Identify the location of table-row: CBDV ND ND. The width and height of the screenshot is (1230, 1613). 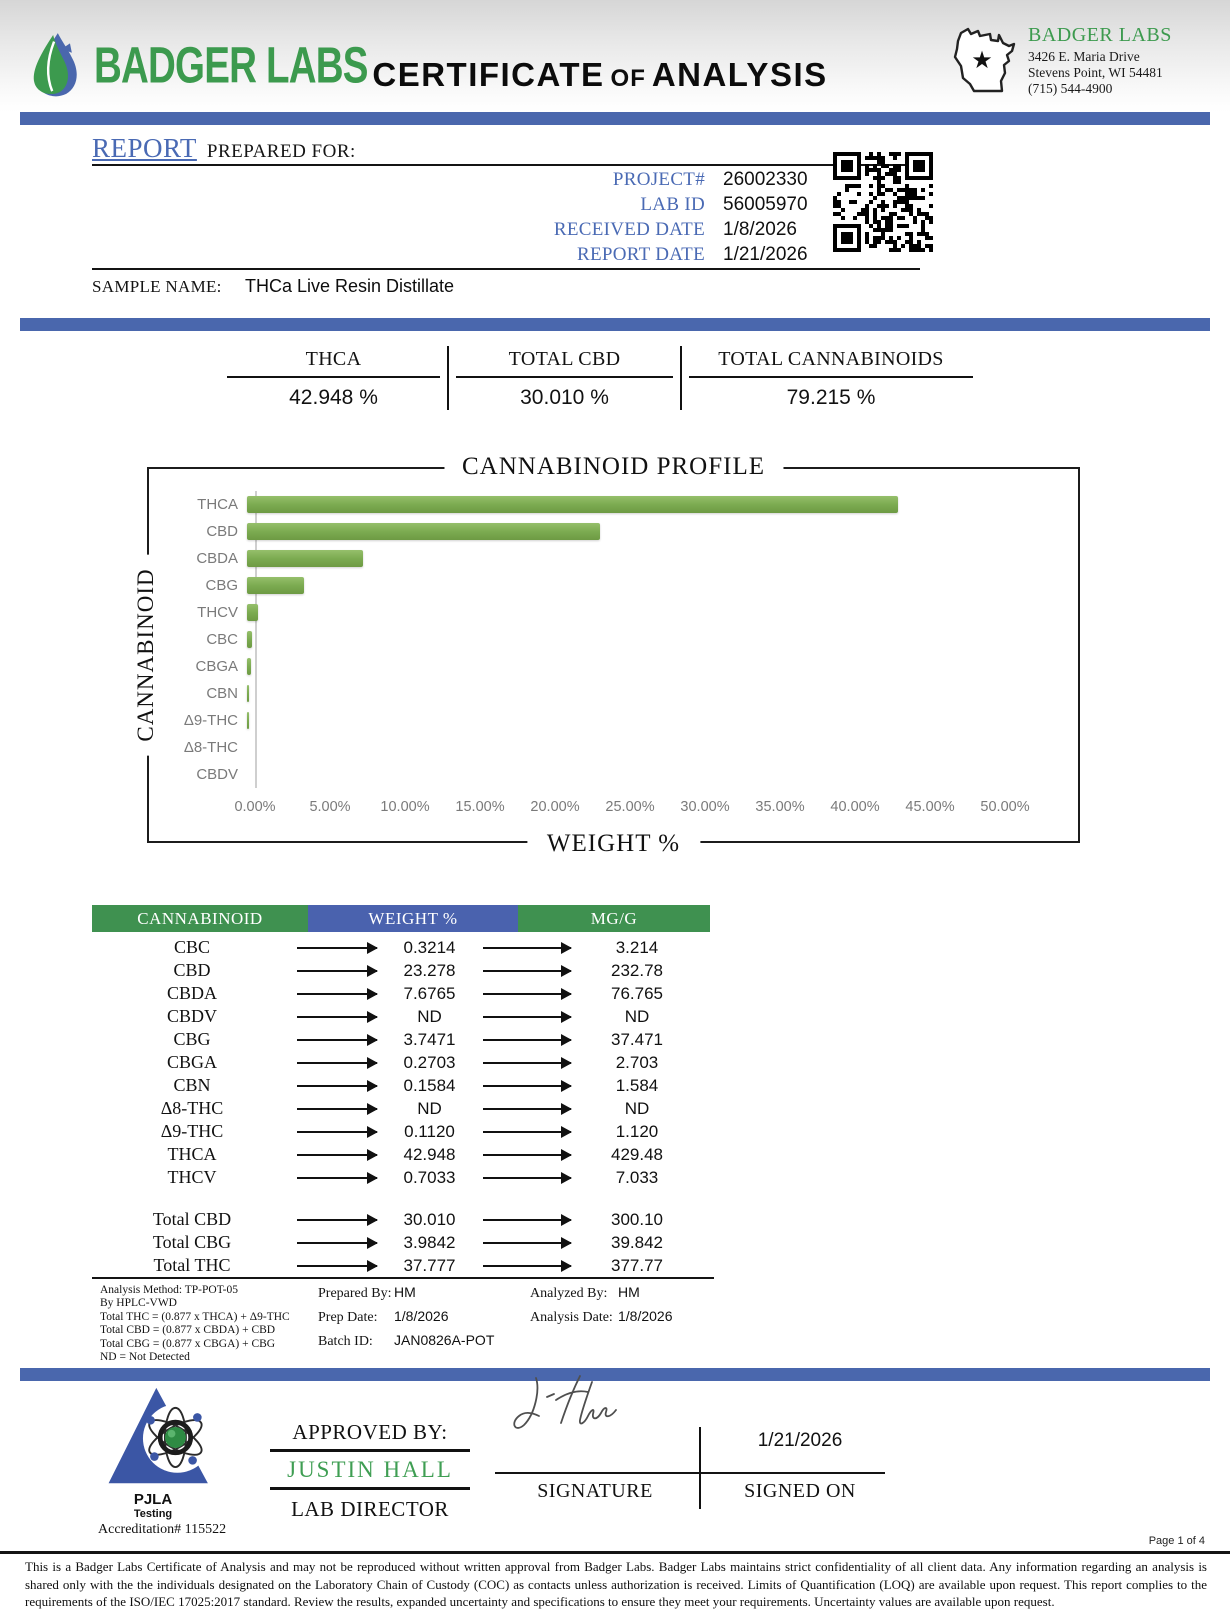
(401, 1016).